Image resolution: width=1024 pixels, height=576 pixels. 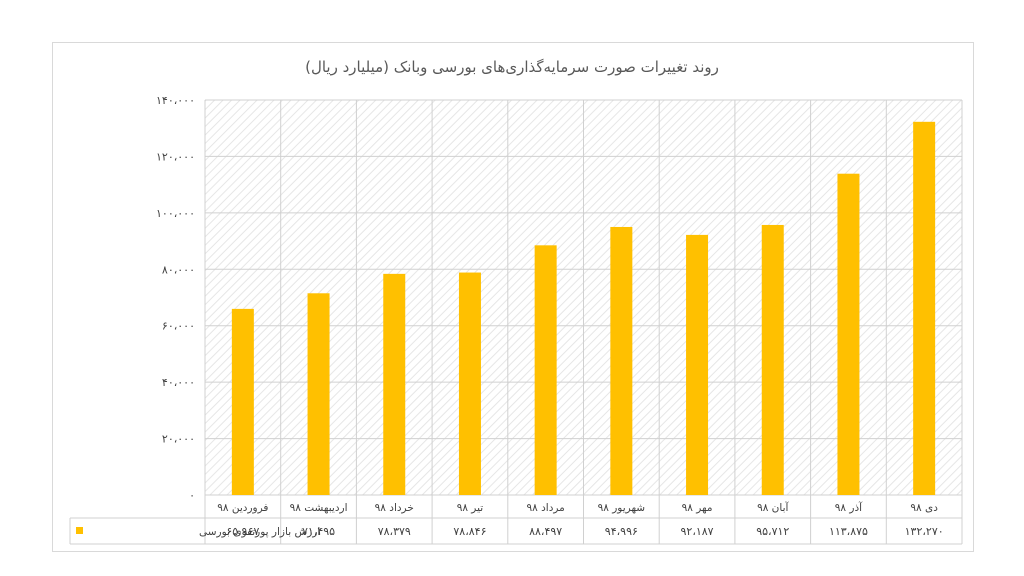 I want to click on category-label: آبان ۹۸, so click(x=773, y=507).